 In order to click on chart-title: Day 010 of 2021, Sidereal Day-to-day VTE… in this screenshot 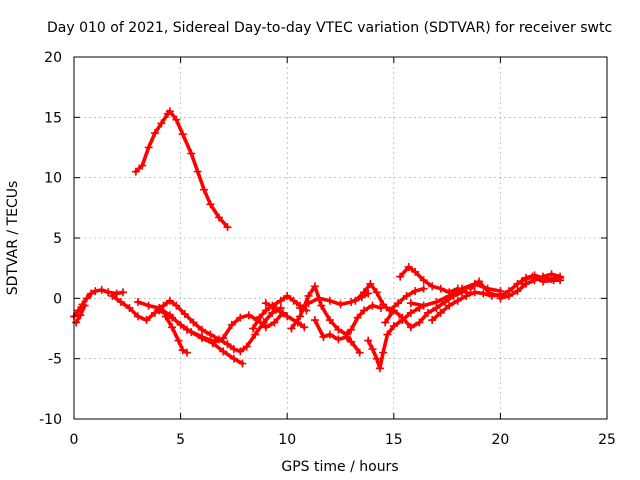, I will do `click(329, 28)`.